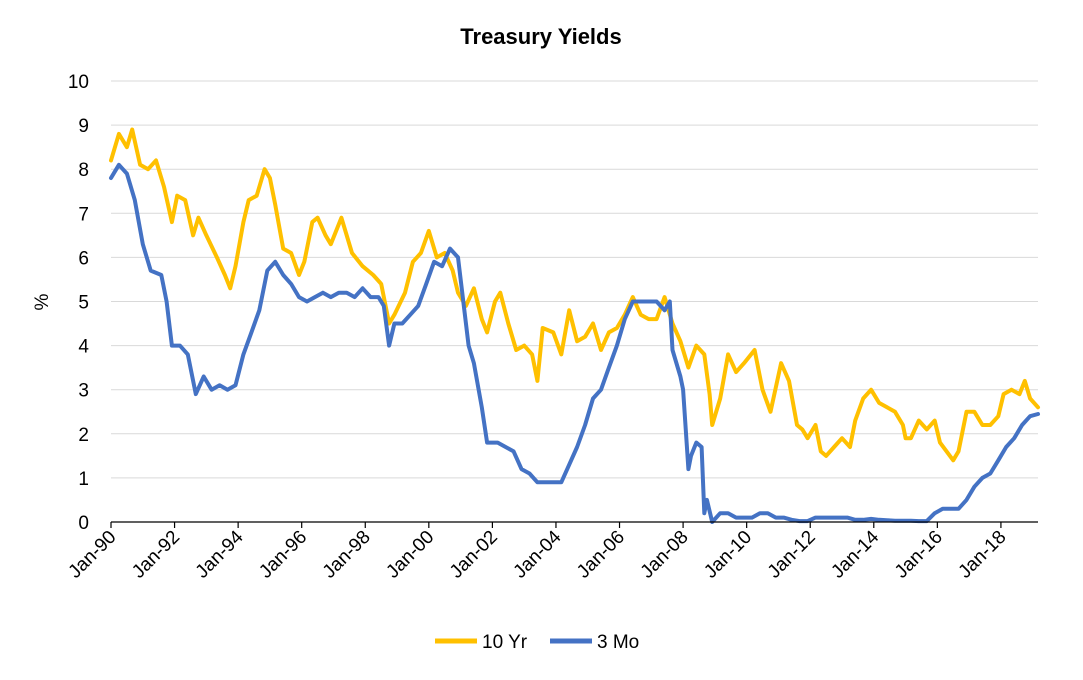 Image resolution: width=1083 pixels, height=680 pixels. Describe the element at coordinates (537, 642) in the screenshot. I see `legend: 10 Yr 3 Mo` at that location.